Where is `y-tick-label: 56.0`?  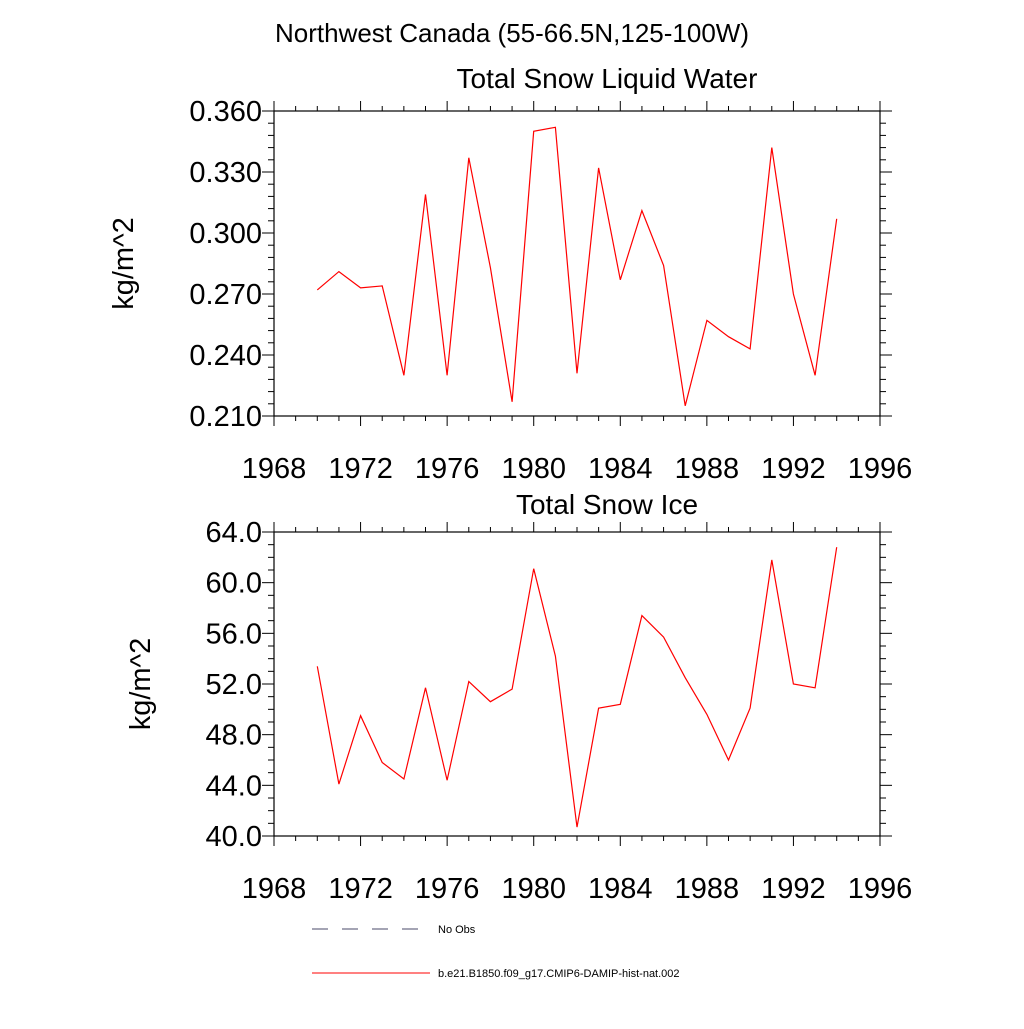 y-tick-label: 56.0 is located at coordinates (234, 634).